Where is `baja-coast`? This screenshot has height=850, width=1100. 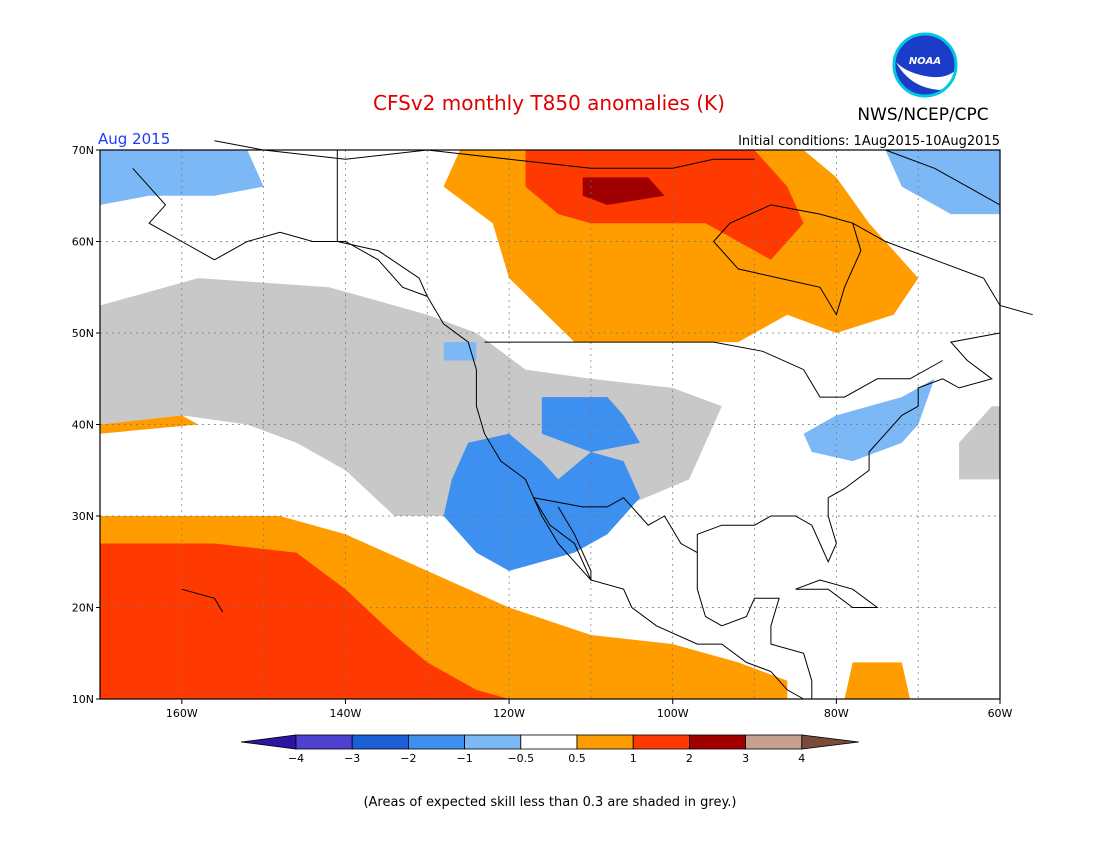
baja-coast is located at coordinates (562, 539).